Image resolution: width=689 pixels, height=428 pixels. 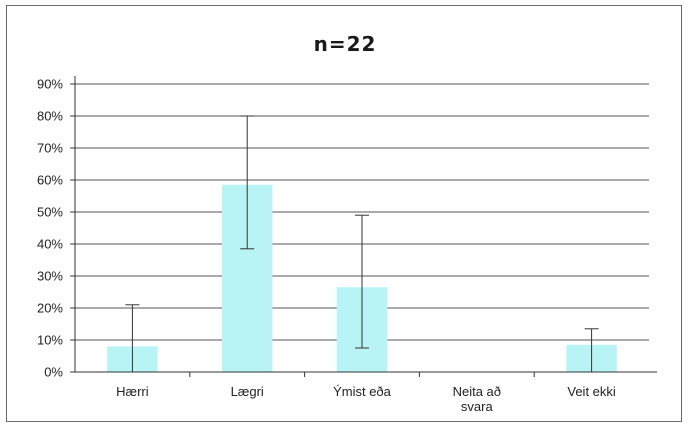 I want to click on x-category-label-0: Hærri, so click(x=132, y=391).